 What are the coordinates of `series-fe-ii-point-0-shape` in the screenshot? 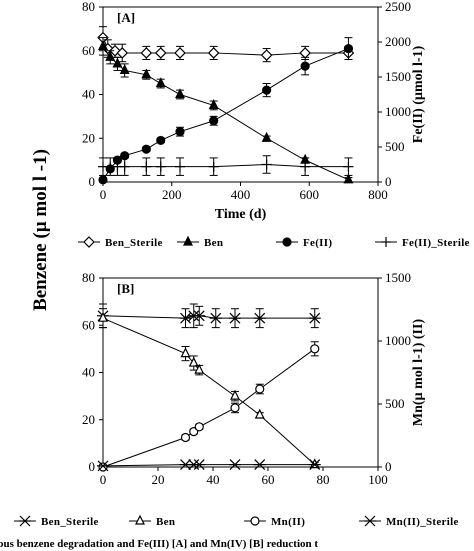 It's located at (103, 180).